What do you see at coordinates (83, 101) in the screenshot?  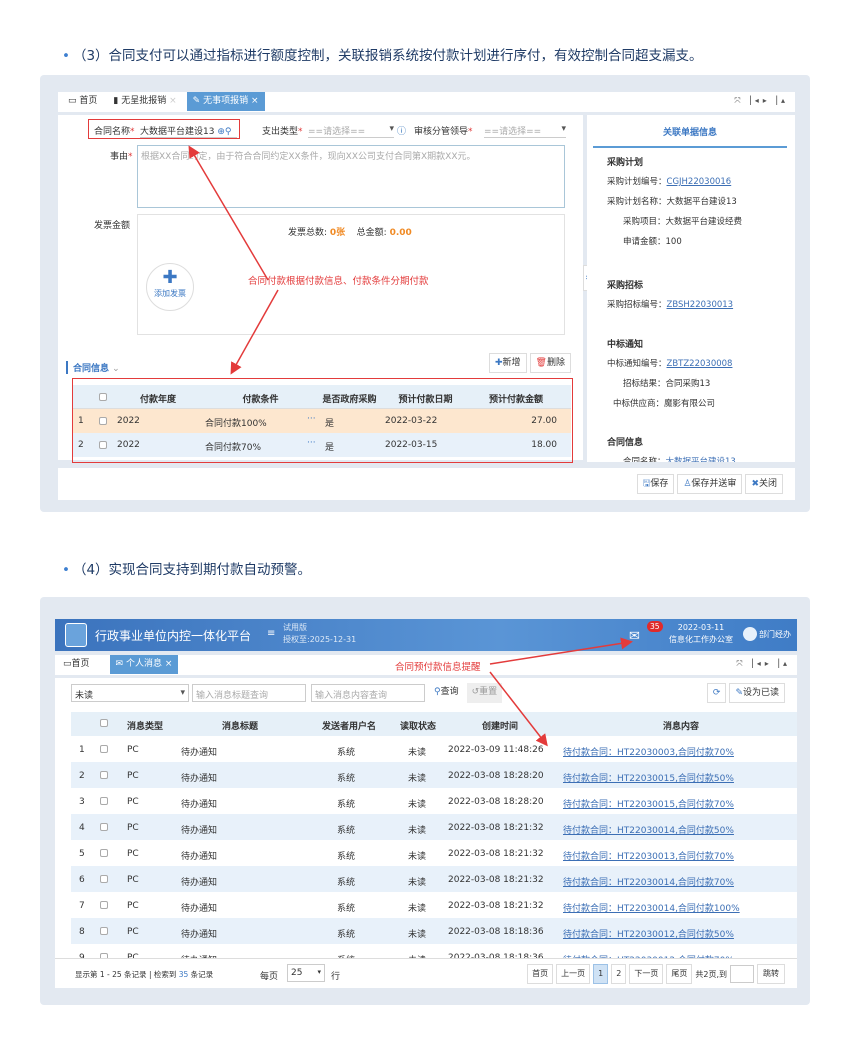 I see `tab-home: ▭ 首页` at bounding box center [83, 101].